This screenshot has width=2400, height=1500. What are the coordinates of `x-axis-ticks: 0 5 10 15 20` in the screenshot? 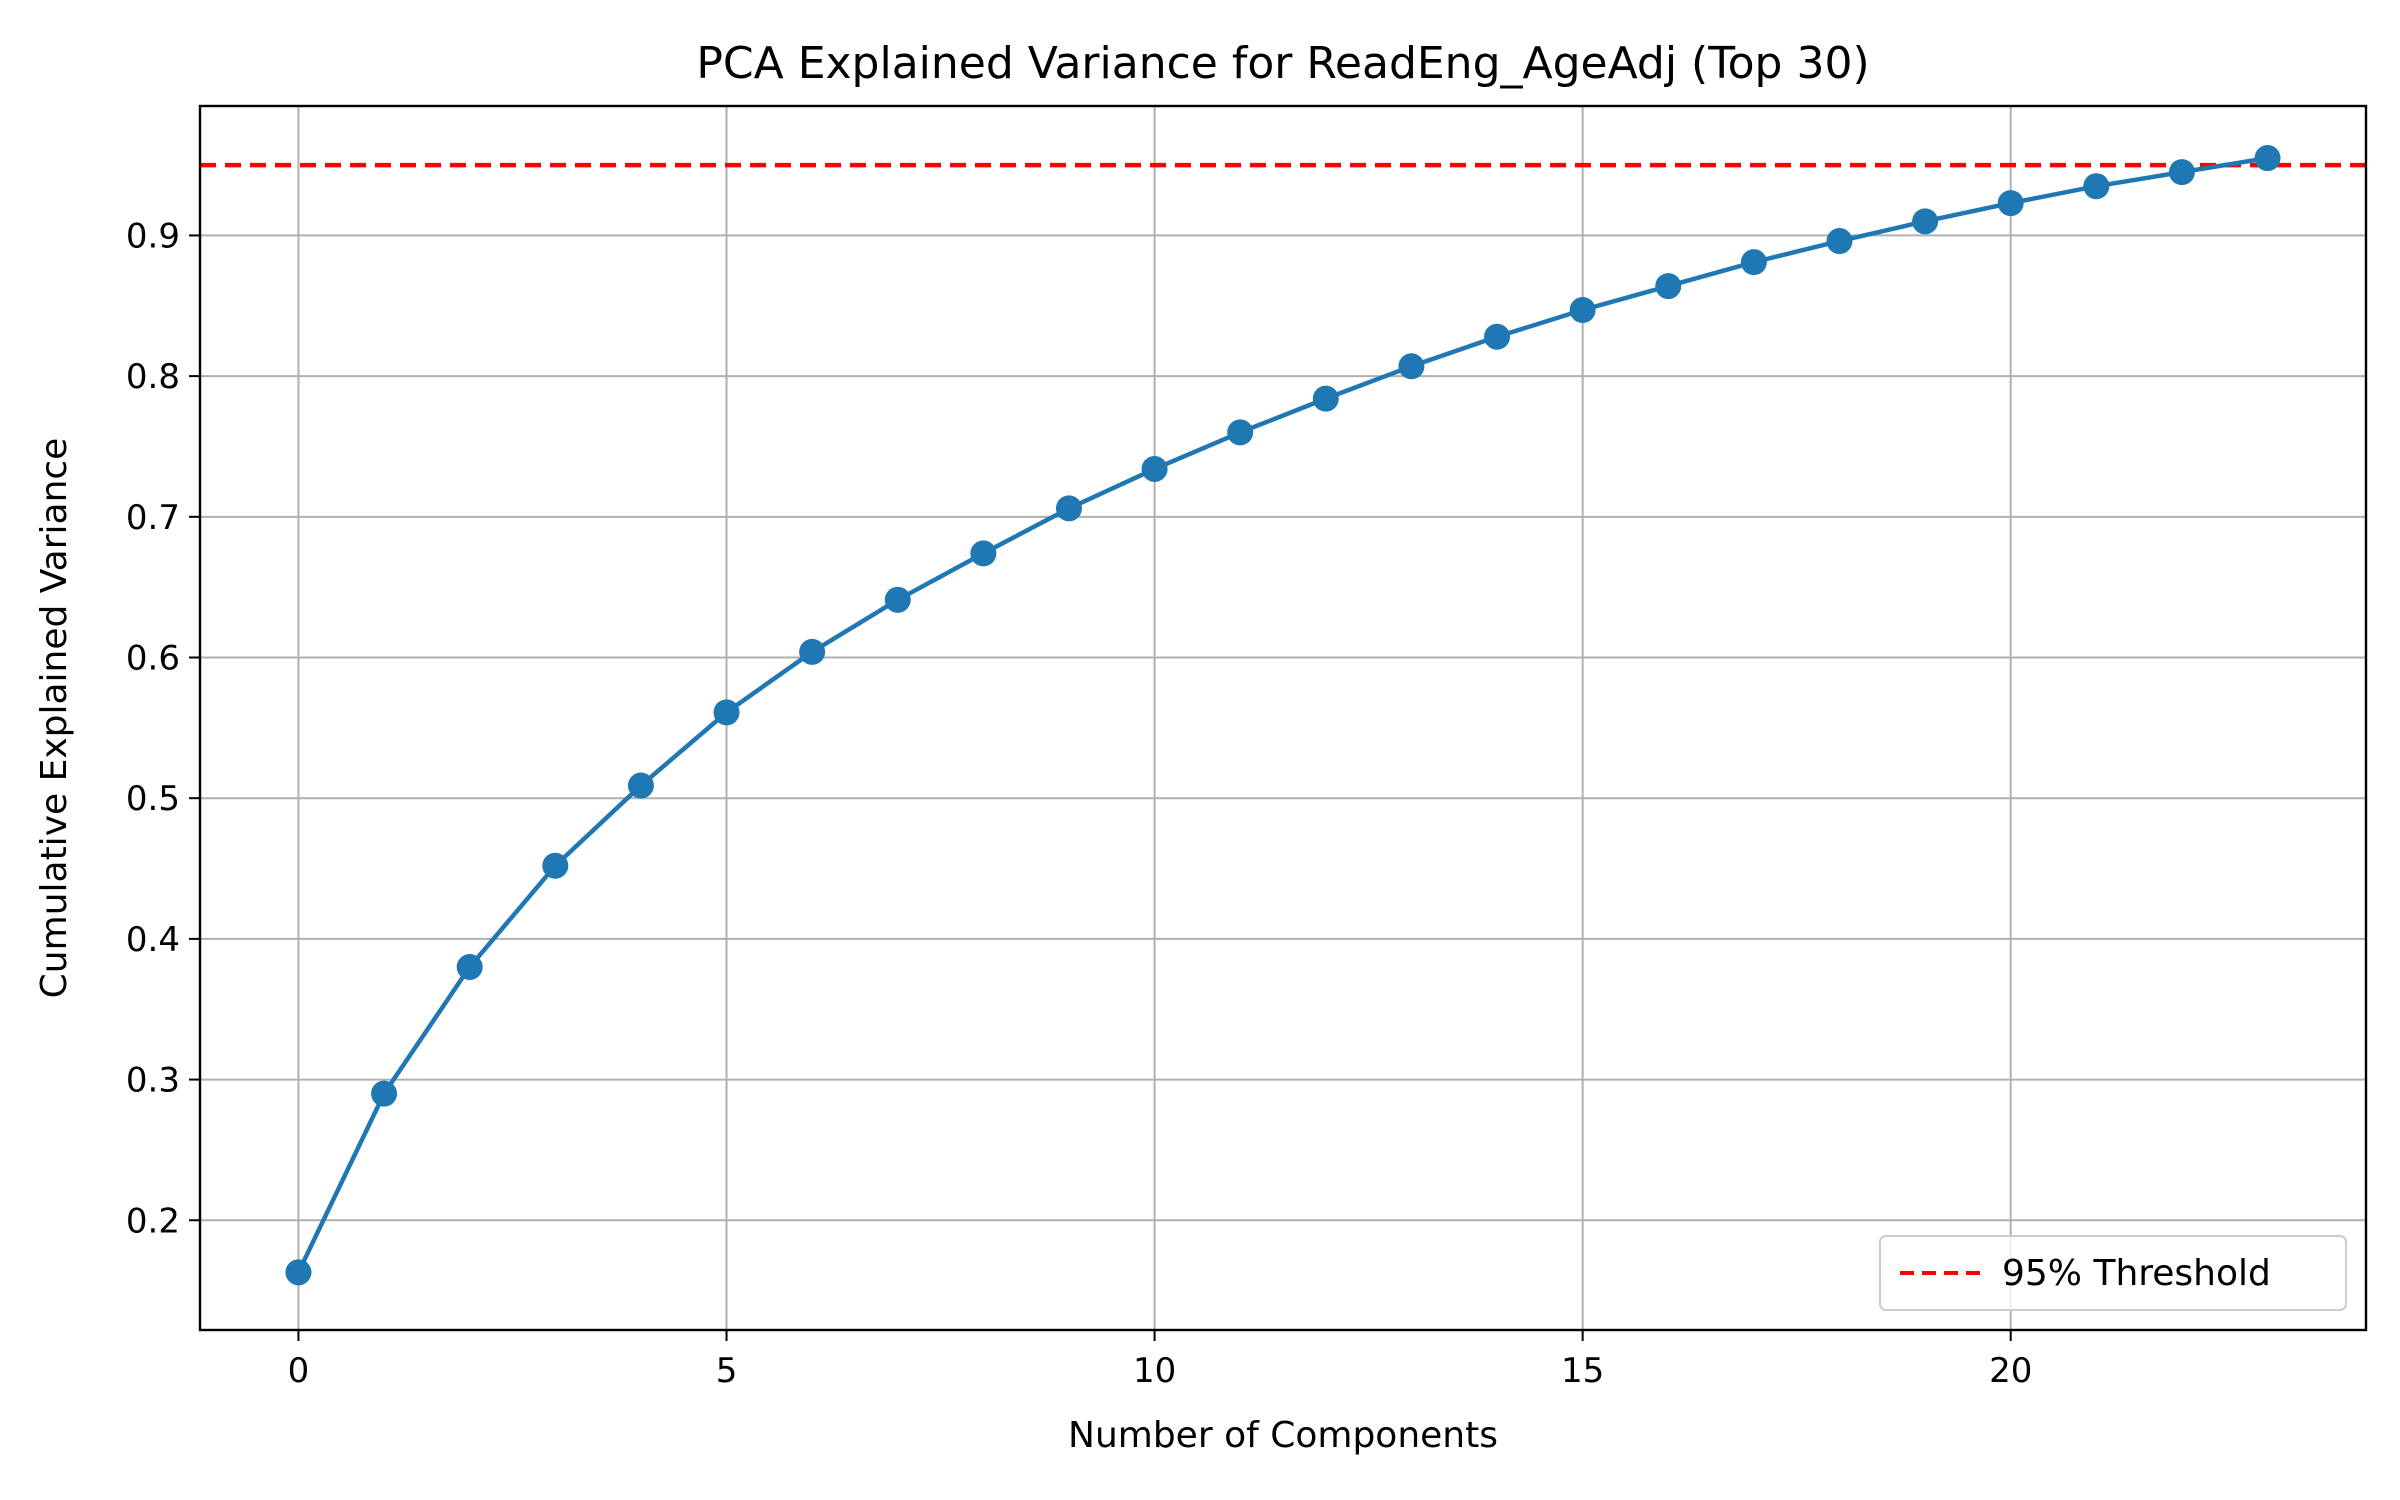 It's located at (1160, 1360).